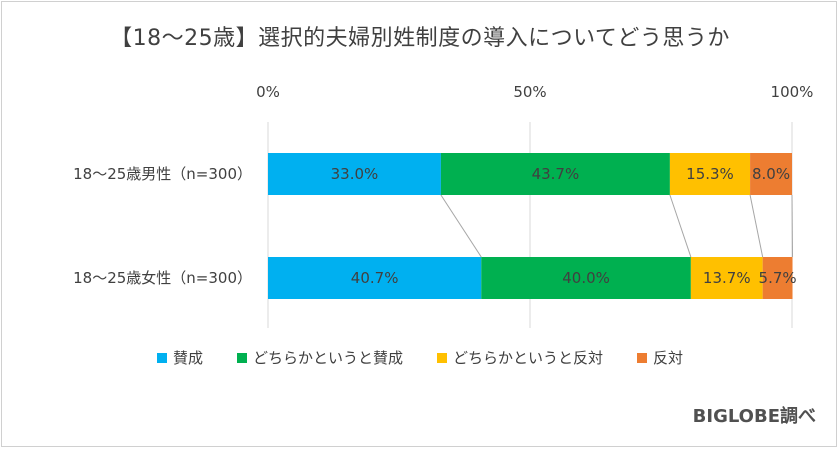 Image resolution: width=840 pixels, height=450 pixels. Describe the element at coordinates (528, 358) in the screenshot. I see `legend-label: どちらかというと反対` at that location.